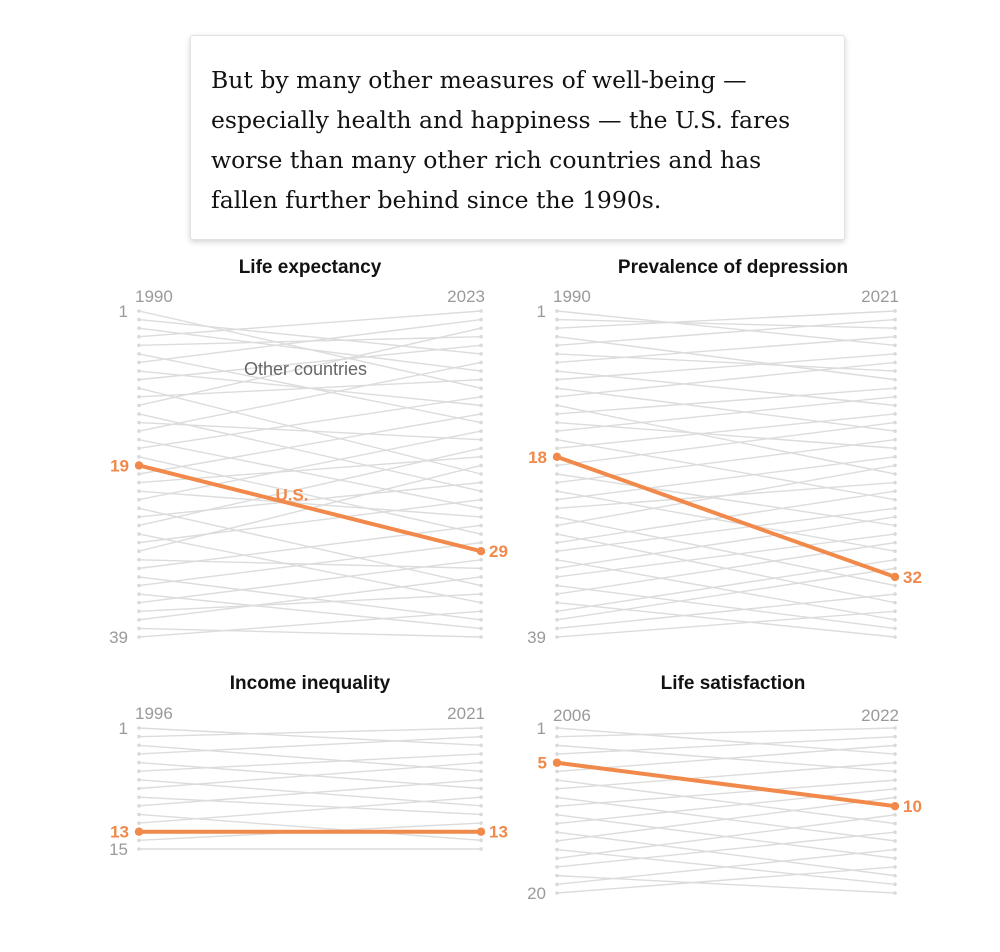 This screenshot has width=1000, height=952. Describe the element at coordinates (912, 806) in the screenshot. I see `us-end-rank: 10` at that location.